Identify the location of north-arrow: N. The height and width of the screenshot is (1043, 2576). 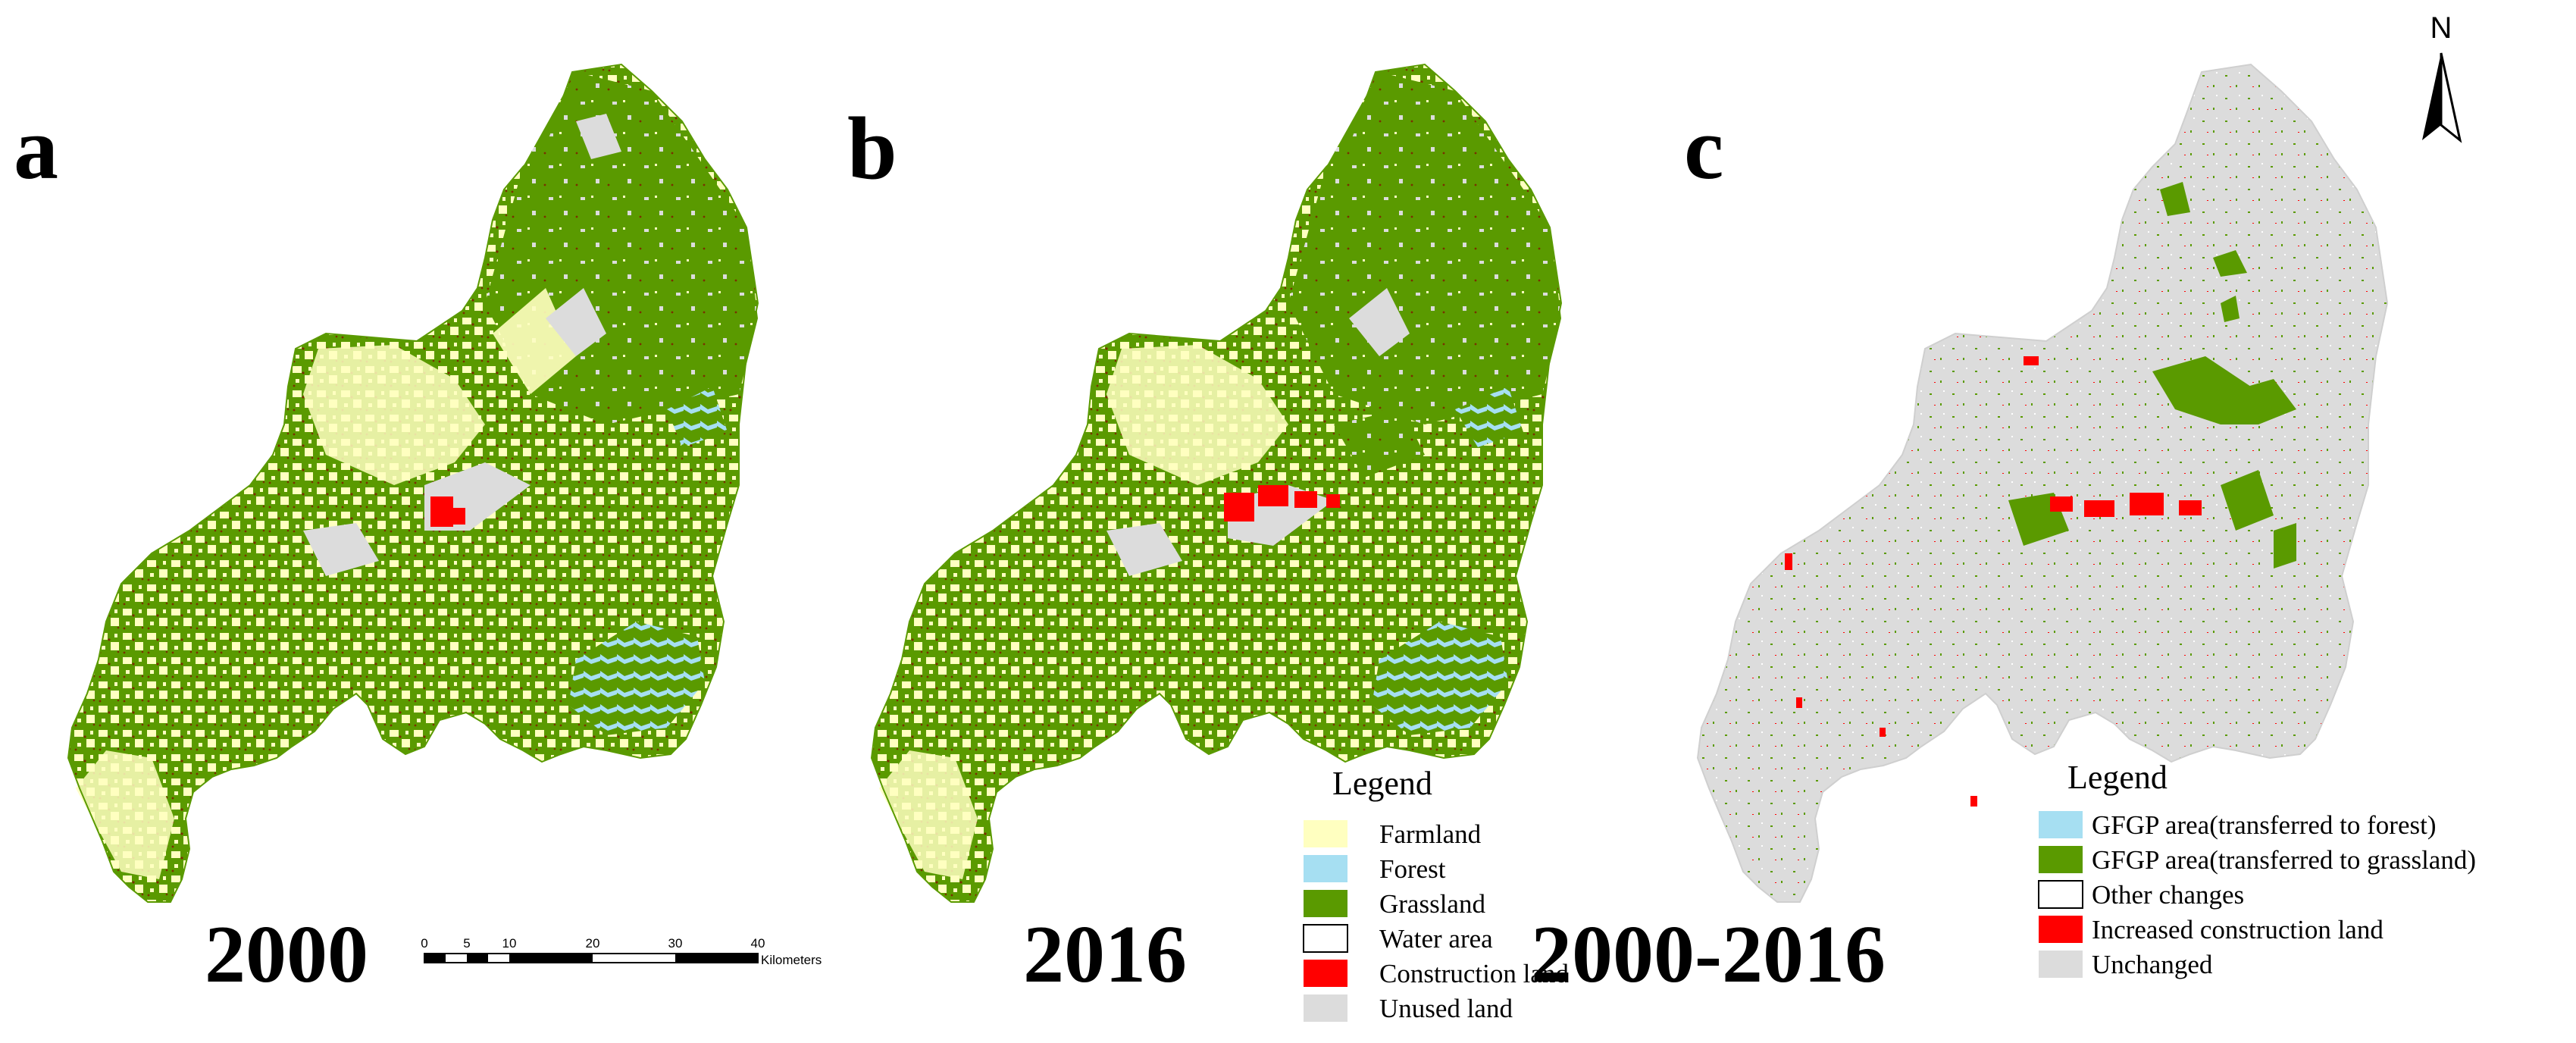
(2442, 77).